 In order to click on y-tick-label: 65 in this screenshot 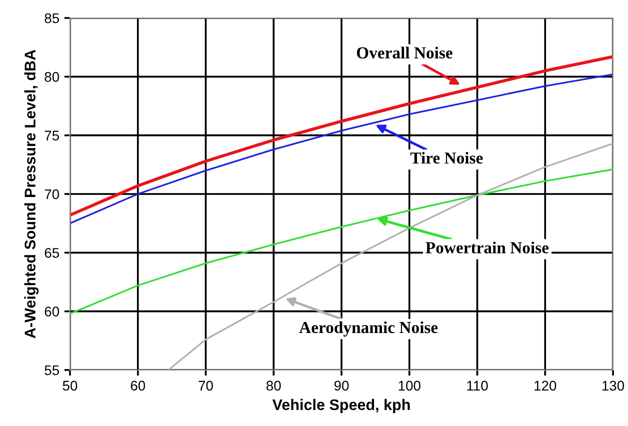, I will do `click(52, 253)`.